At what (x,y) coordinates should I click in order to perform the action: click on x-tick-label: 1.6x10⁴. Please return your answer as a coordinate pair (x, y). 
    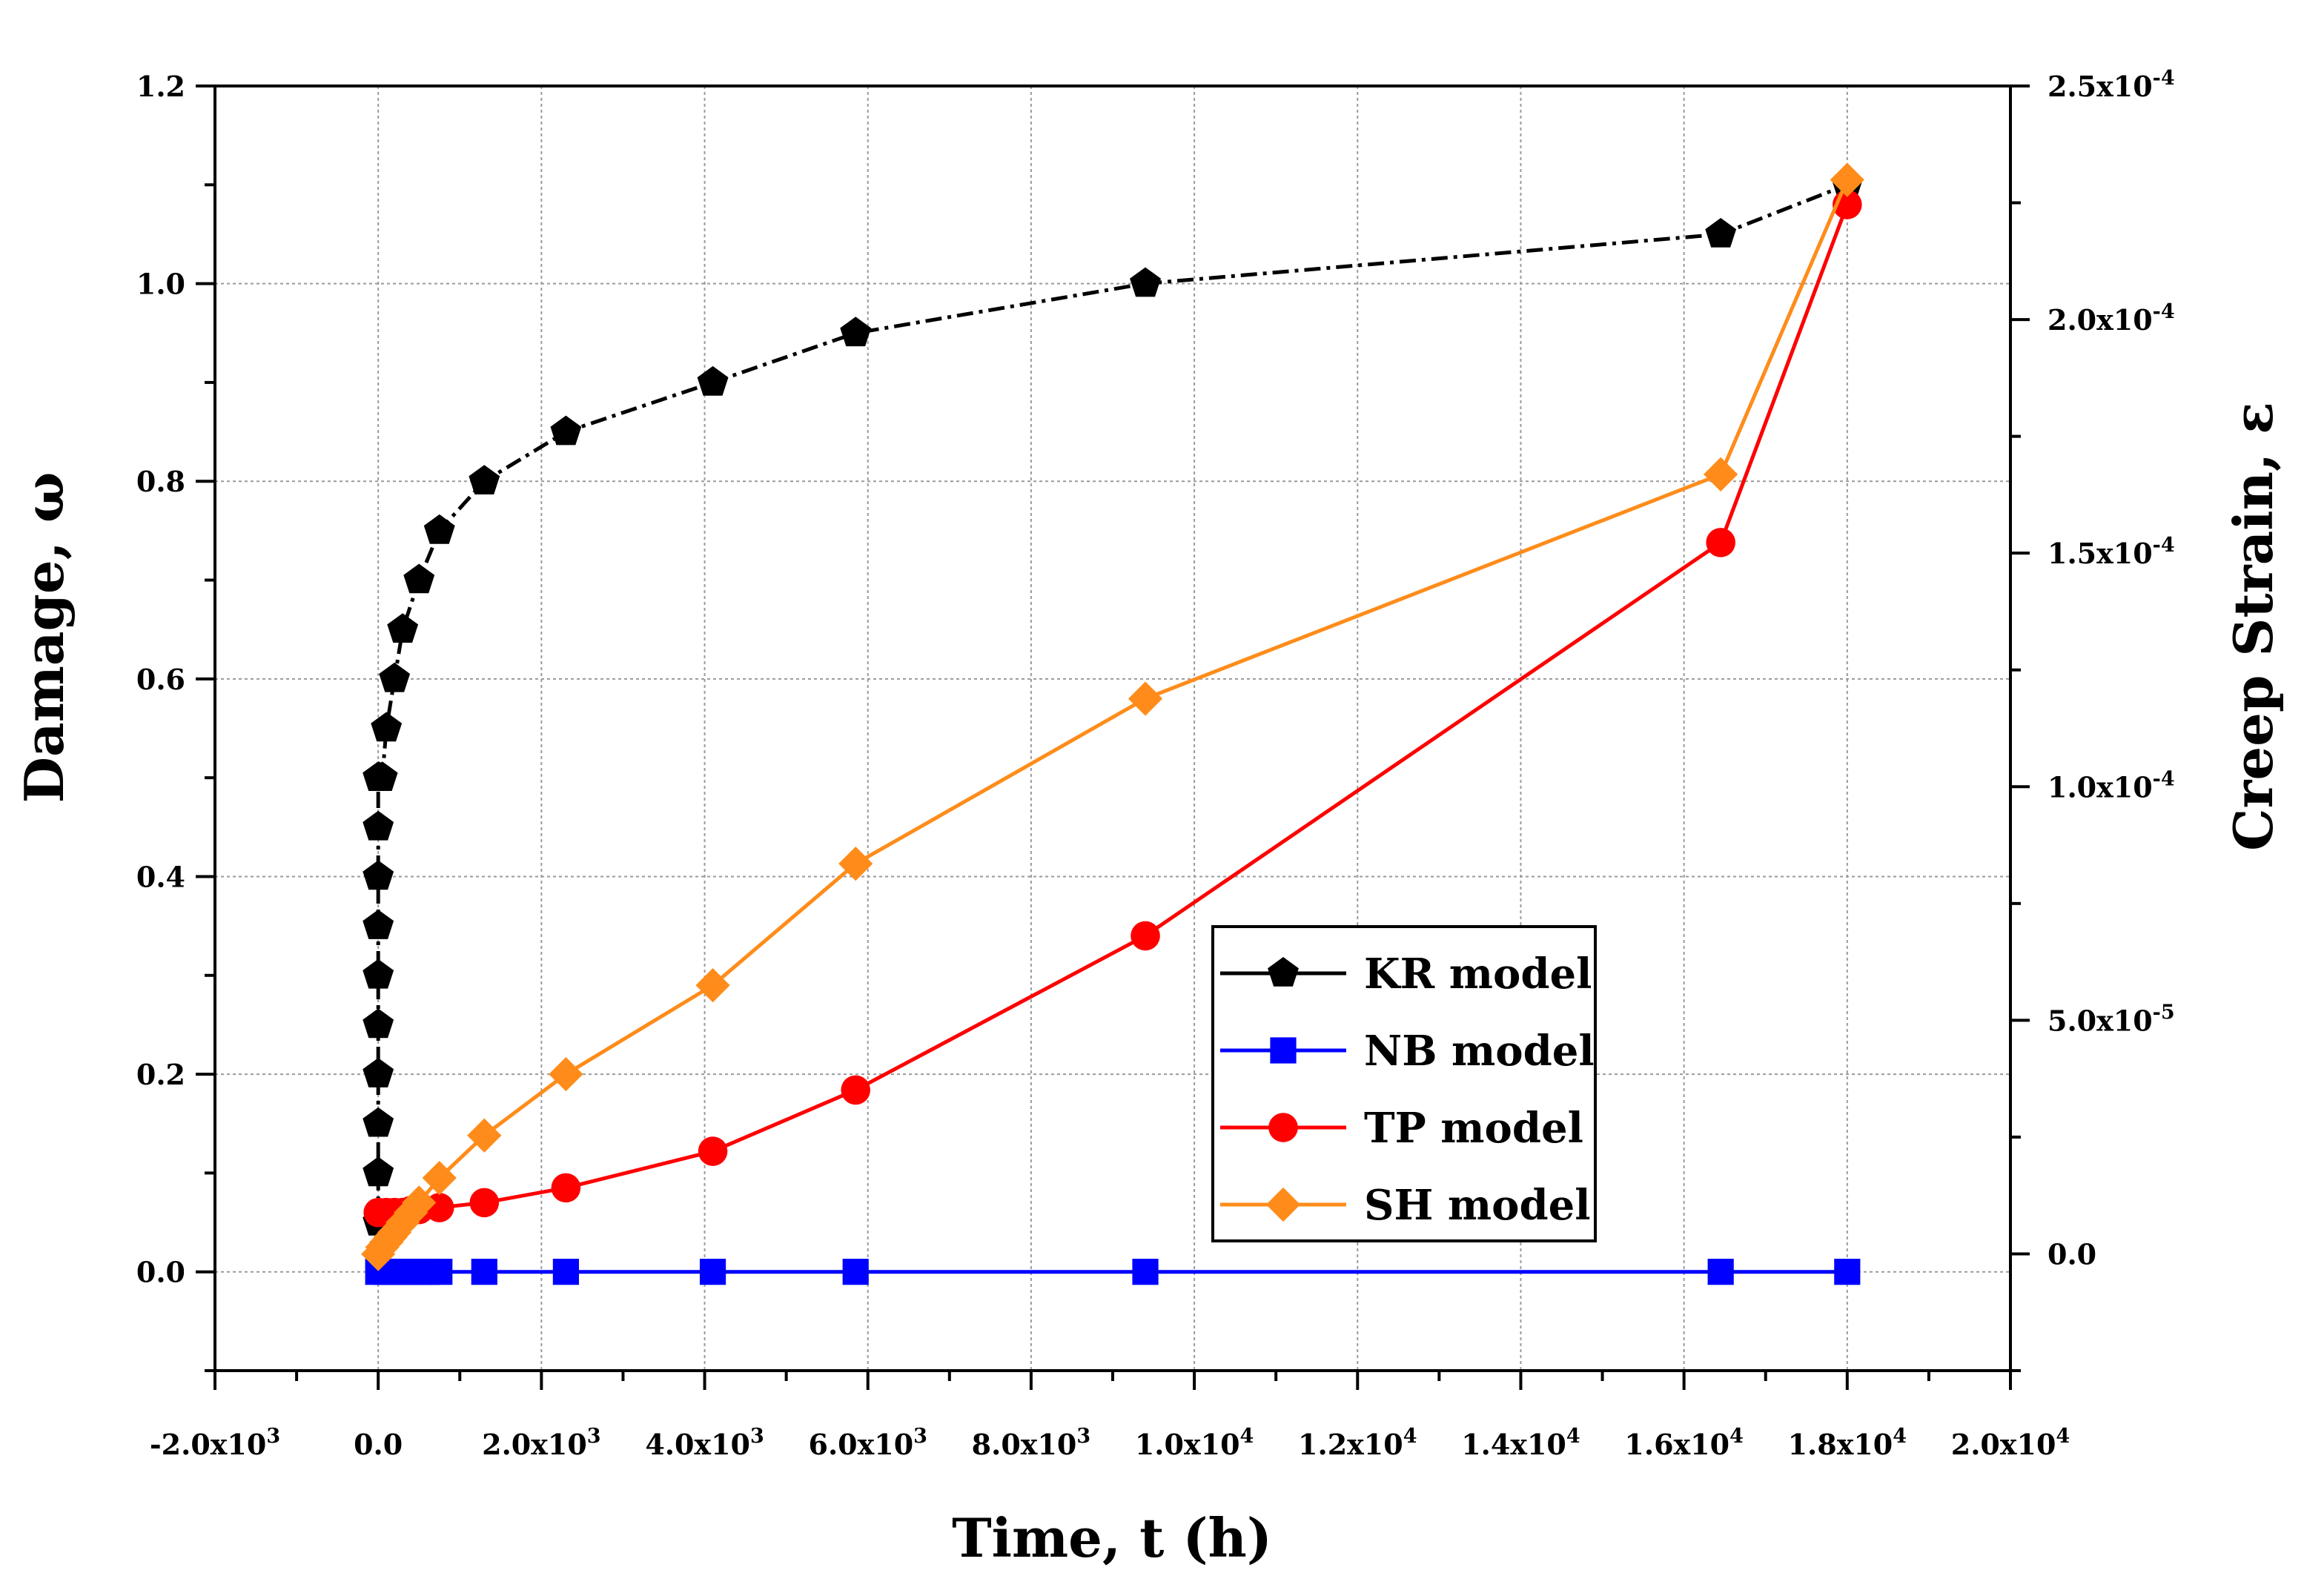
    Looking at the image, I should click on (1683, 1443).